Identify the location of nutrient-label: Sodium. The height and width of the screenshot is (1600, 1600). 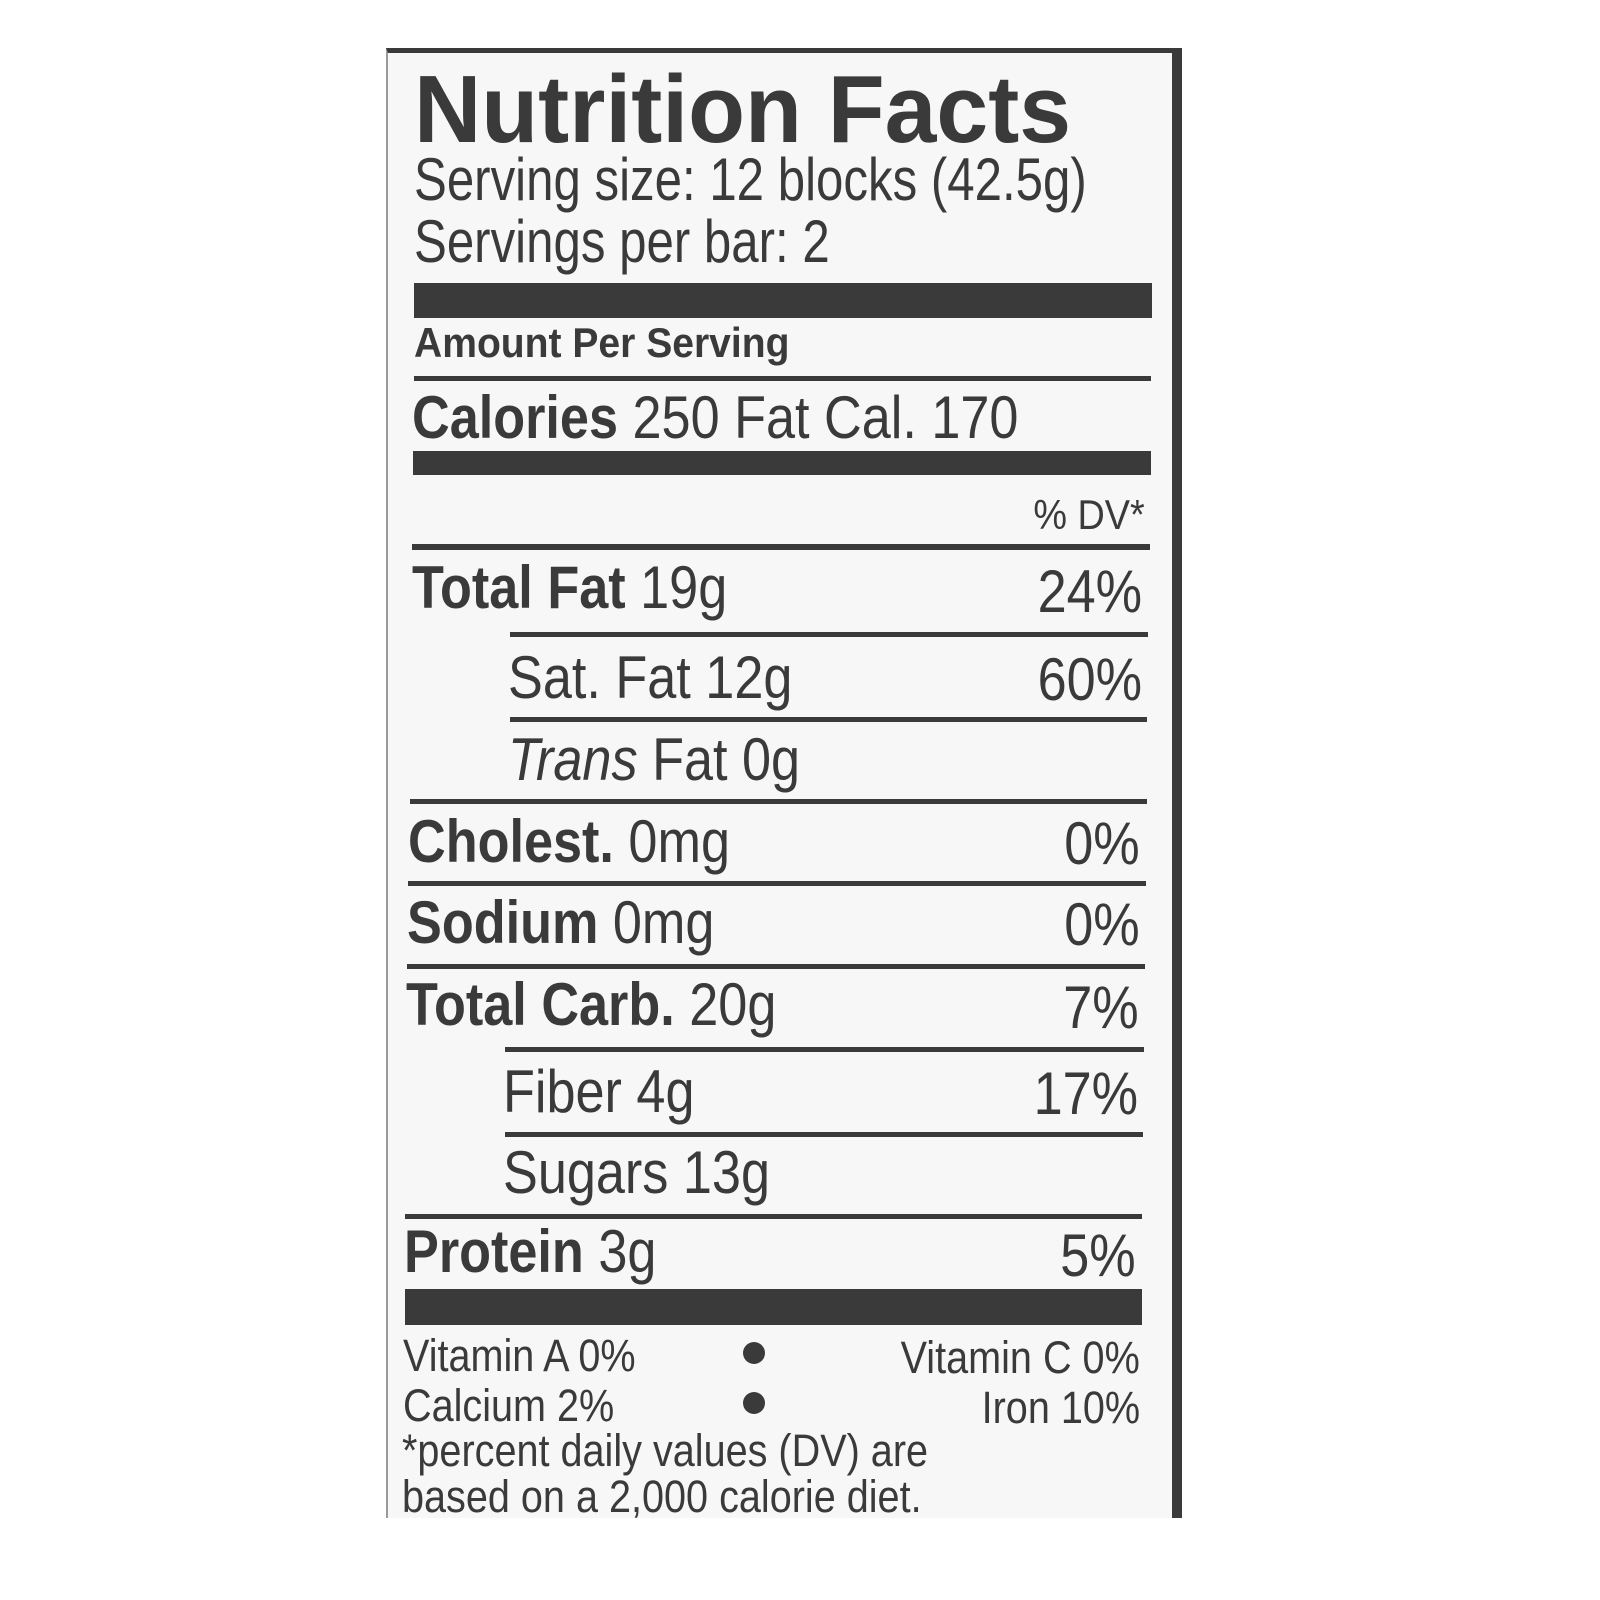
(503, 922).